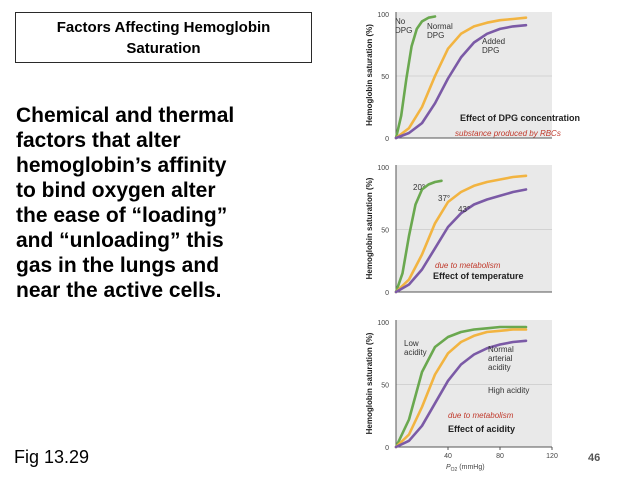 The width and height of the screenshot is (641, 482). What do you see at coordinates (163, 37) in the screenshot?
I see `slide-title-box: Factors Affecting Hemoglobin Saturation` at bounding box center [163, 37].